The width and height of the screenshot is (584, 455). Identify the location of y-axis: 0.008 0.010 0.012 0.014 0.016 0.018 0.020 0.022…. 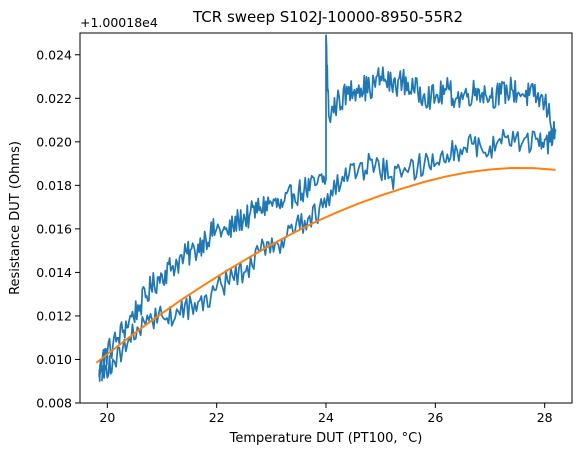
(58, 229).